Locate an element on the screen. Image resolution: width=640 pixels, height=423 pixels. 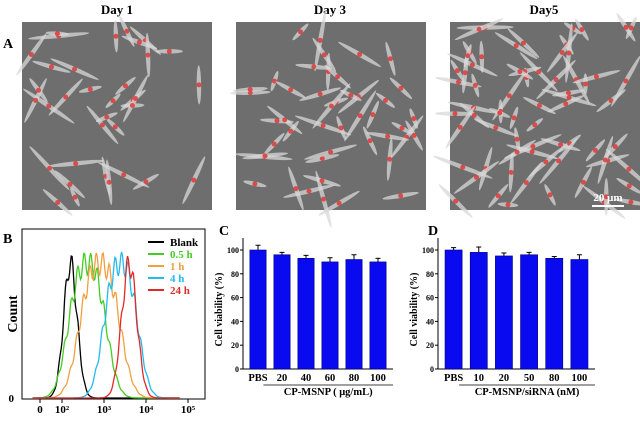
day-3-title: Day 3 is located at coordinates (330, 9).